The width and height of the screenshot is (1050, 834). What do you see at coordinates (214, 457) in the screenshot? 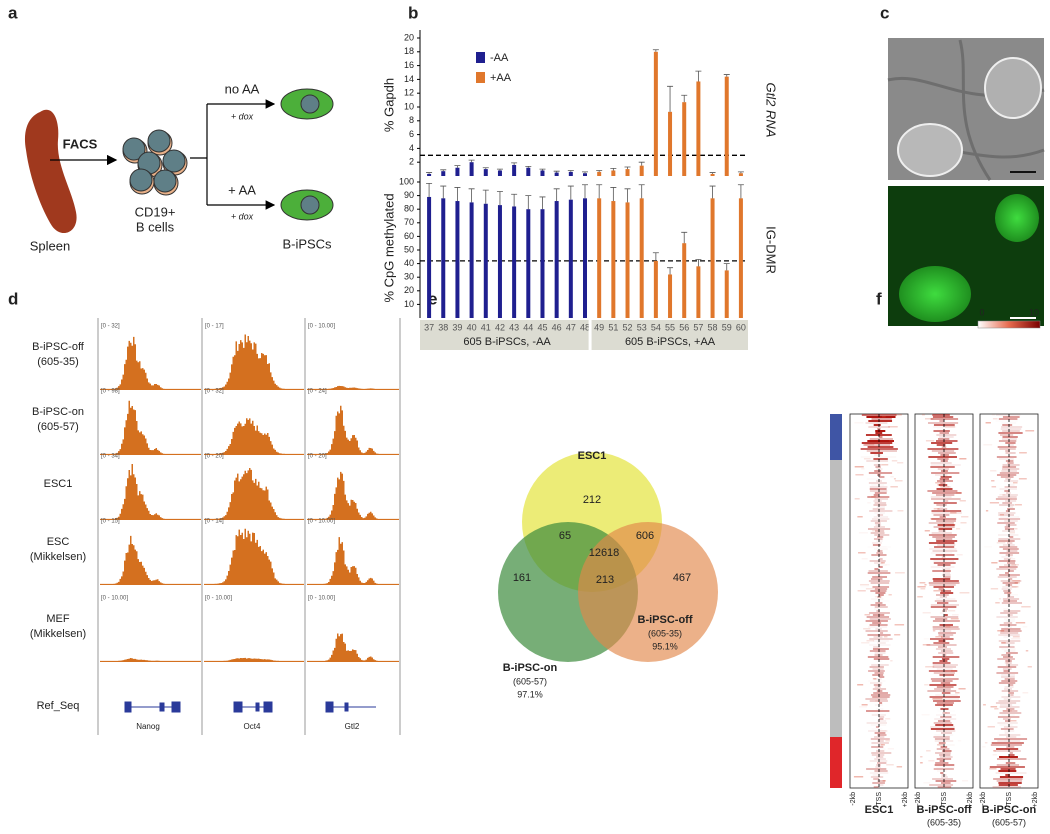
I see `range-label: [0 - 20]` at bounding box center [214, 457].